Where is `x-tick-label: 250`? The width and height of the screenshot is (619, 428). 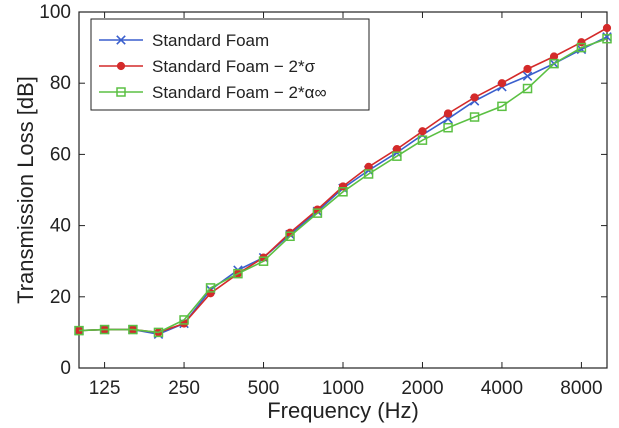
x-tick-label: 250 is located at coordinates (184, 388).